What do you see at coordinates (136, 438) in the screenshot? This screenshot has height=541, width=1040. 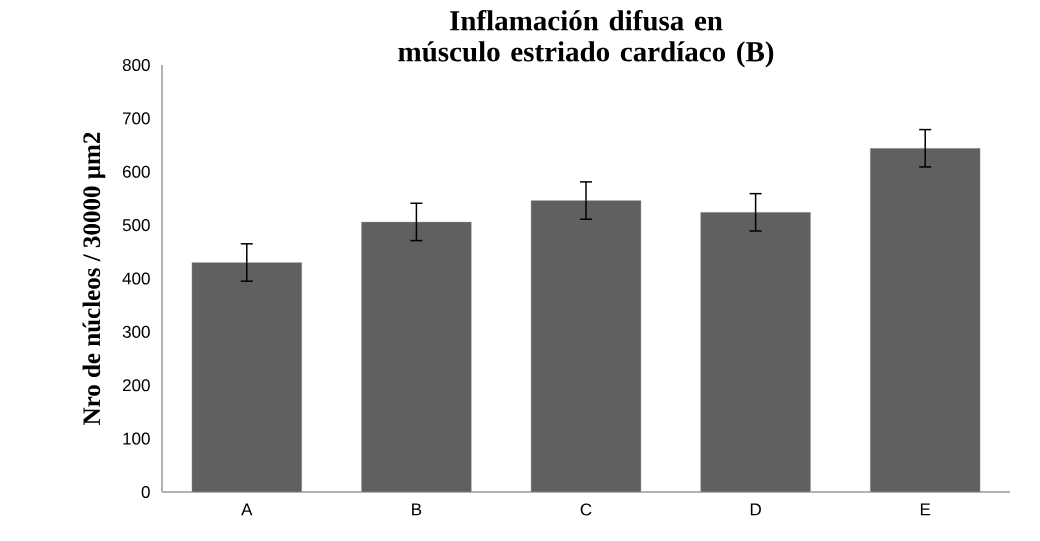 I see `y-tick-label: 100` at bounding box center [136, 438].